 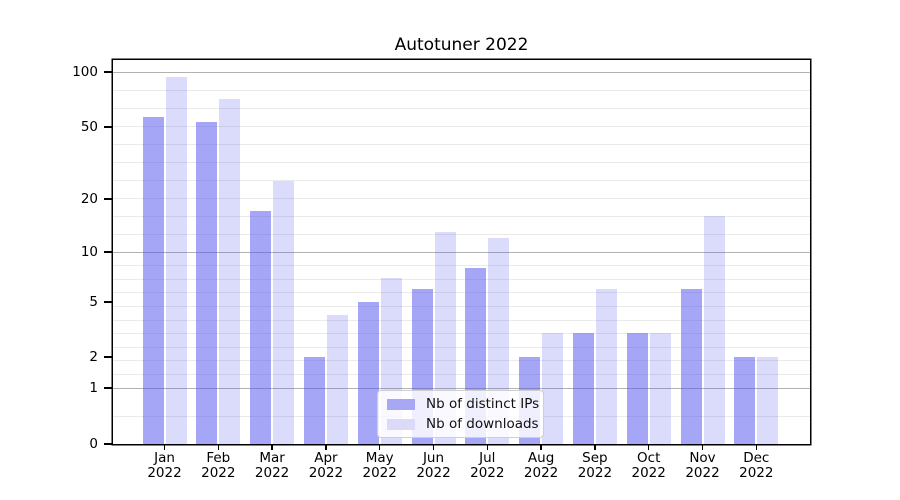 What do you see at coordinates (483, 404) in the screenshot?
I see `legend-label-distinct-ips: Nb of distinct IPs` at bounding box center [483, 404].